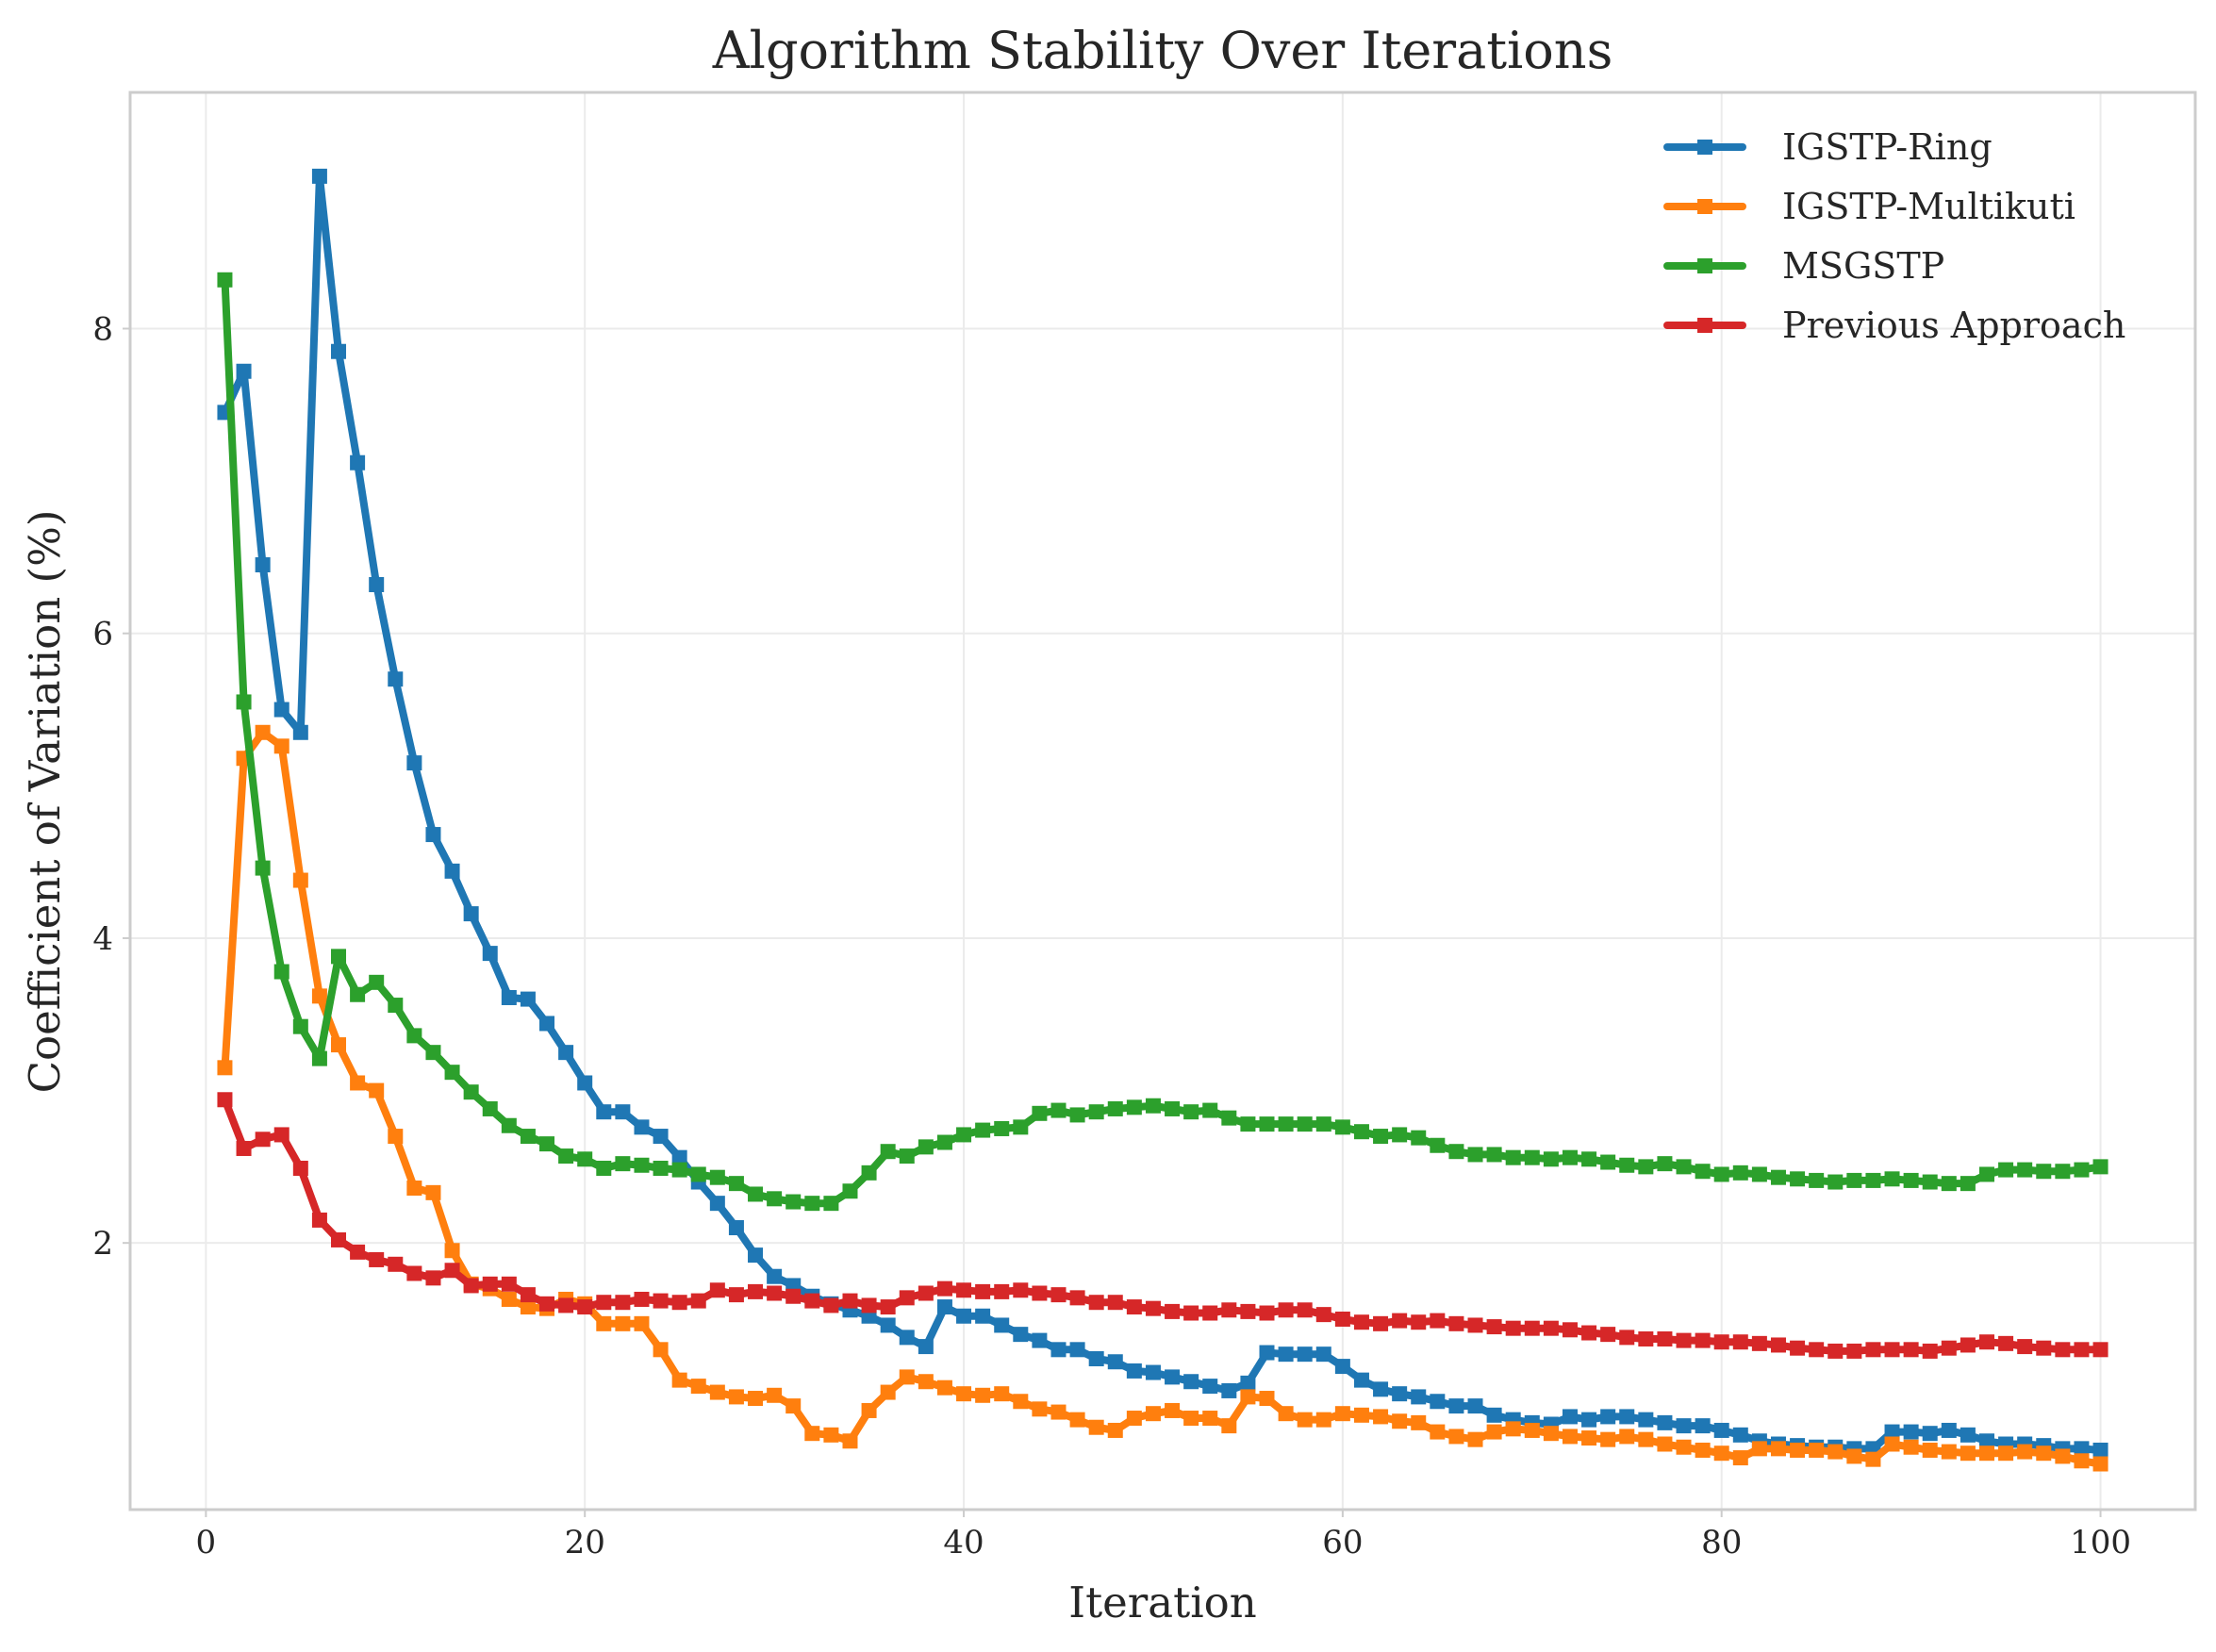 The width and height of the screenshot is (2216, 1652). Describe the element at coordinates (1869, 206) in the screenshot. I see `legend-item: IGSTP-Multikuti` at that location.